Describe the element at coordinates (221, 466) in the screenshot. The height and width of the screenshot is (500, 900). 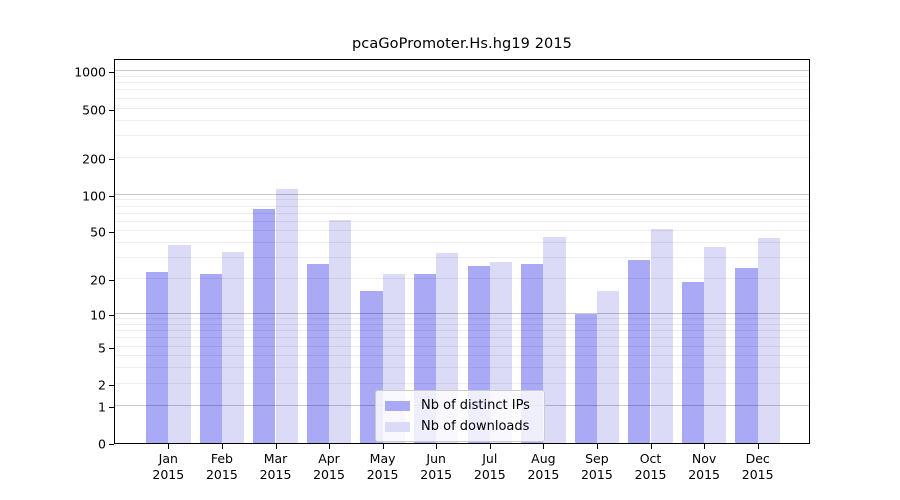
I see `x-tick-label-feb: Feb 2015` at that location.